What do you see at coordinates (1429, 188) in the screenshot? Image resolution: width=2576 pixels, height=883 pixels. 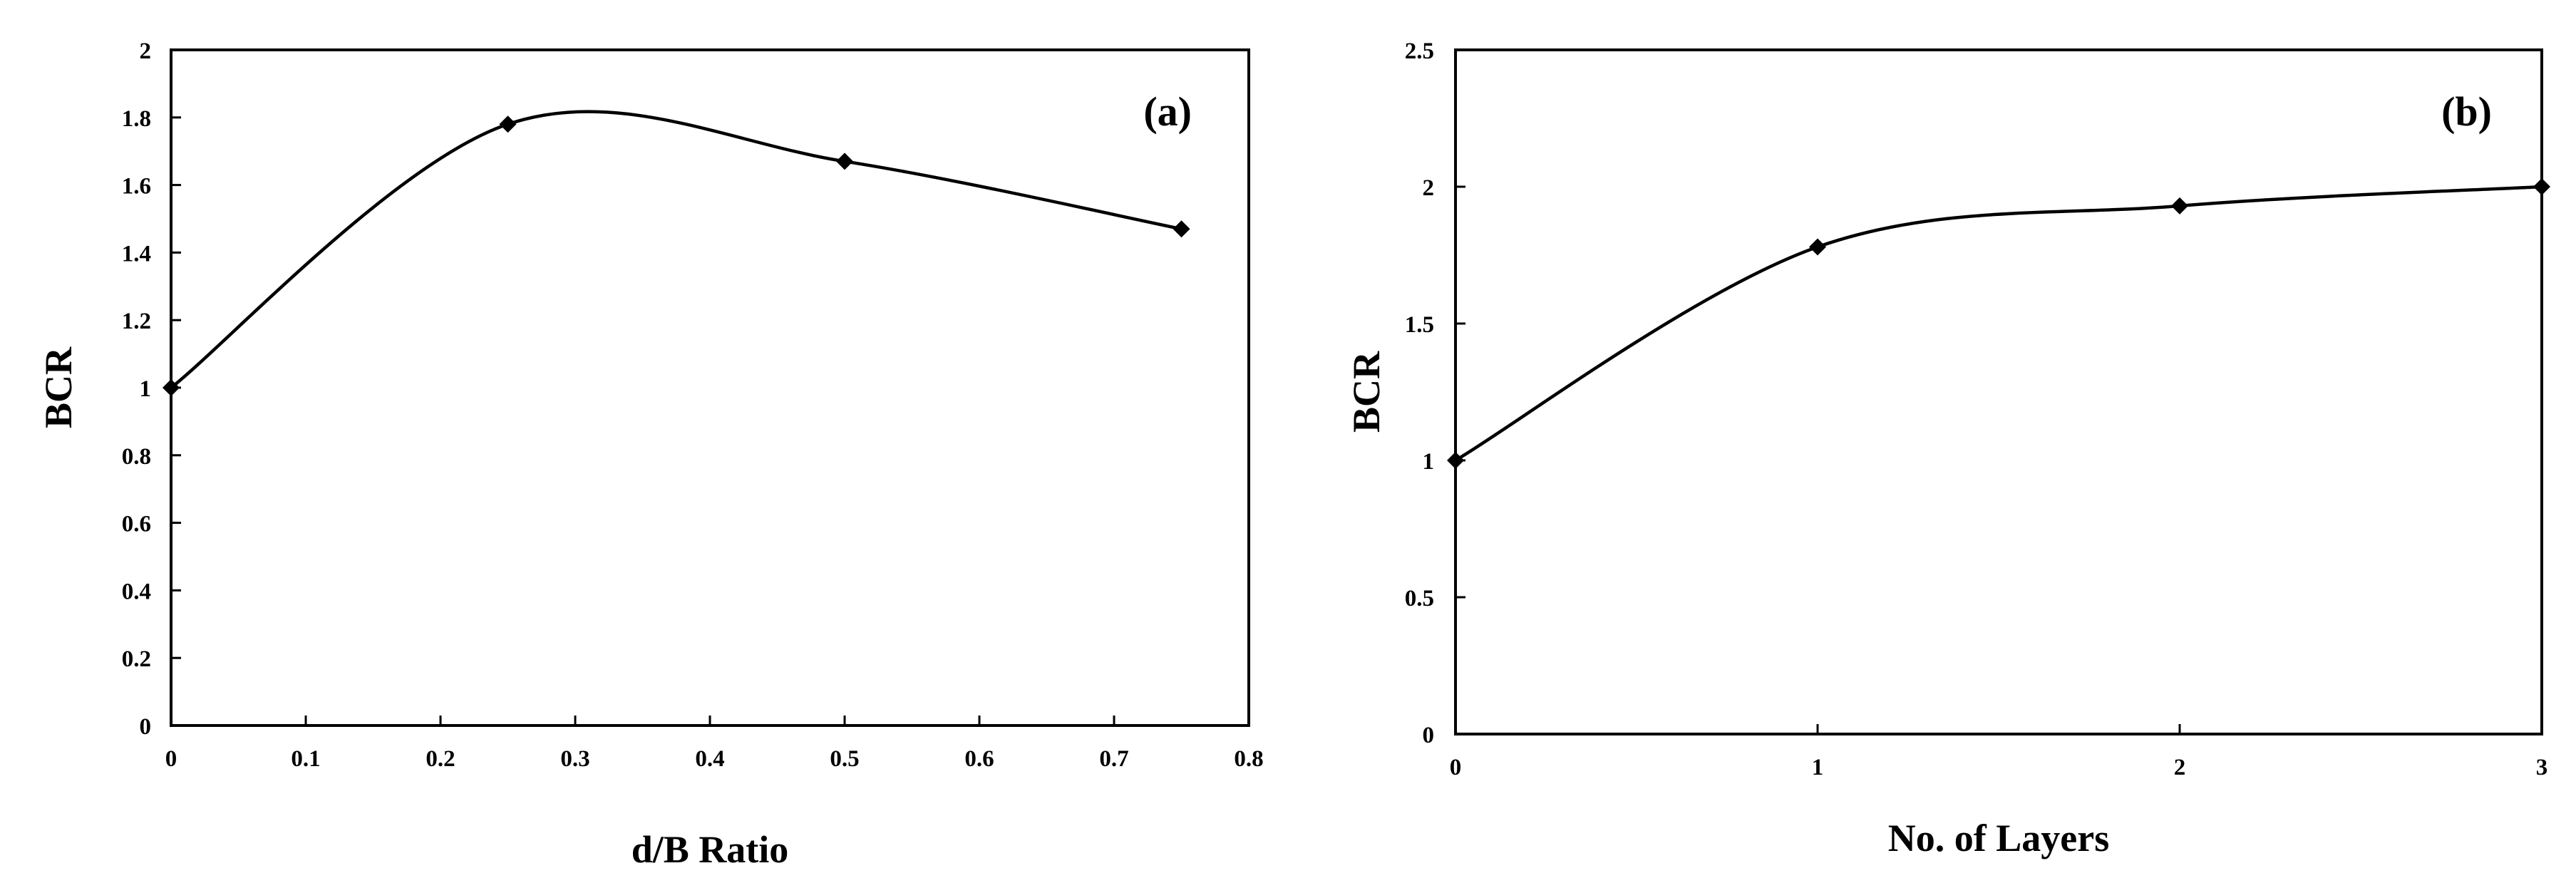 I see `y-tick-label-b-4: 2` at bounding box center [1429, 188].